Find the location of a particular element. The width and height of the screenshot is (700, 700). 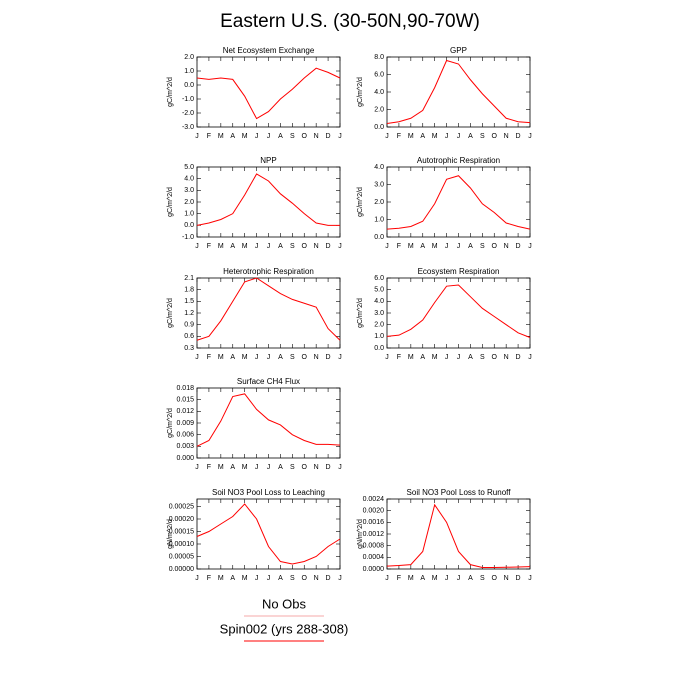

y-tick-label: 0.003 is located at coordinates (185, 446).